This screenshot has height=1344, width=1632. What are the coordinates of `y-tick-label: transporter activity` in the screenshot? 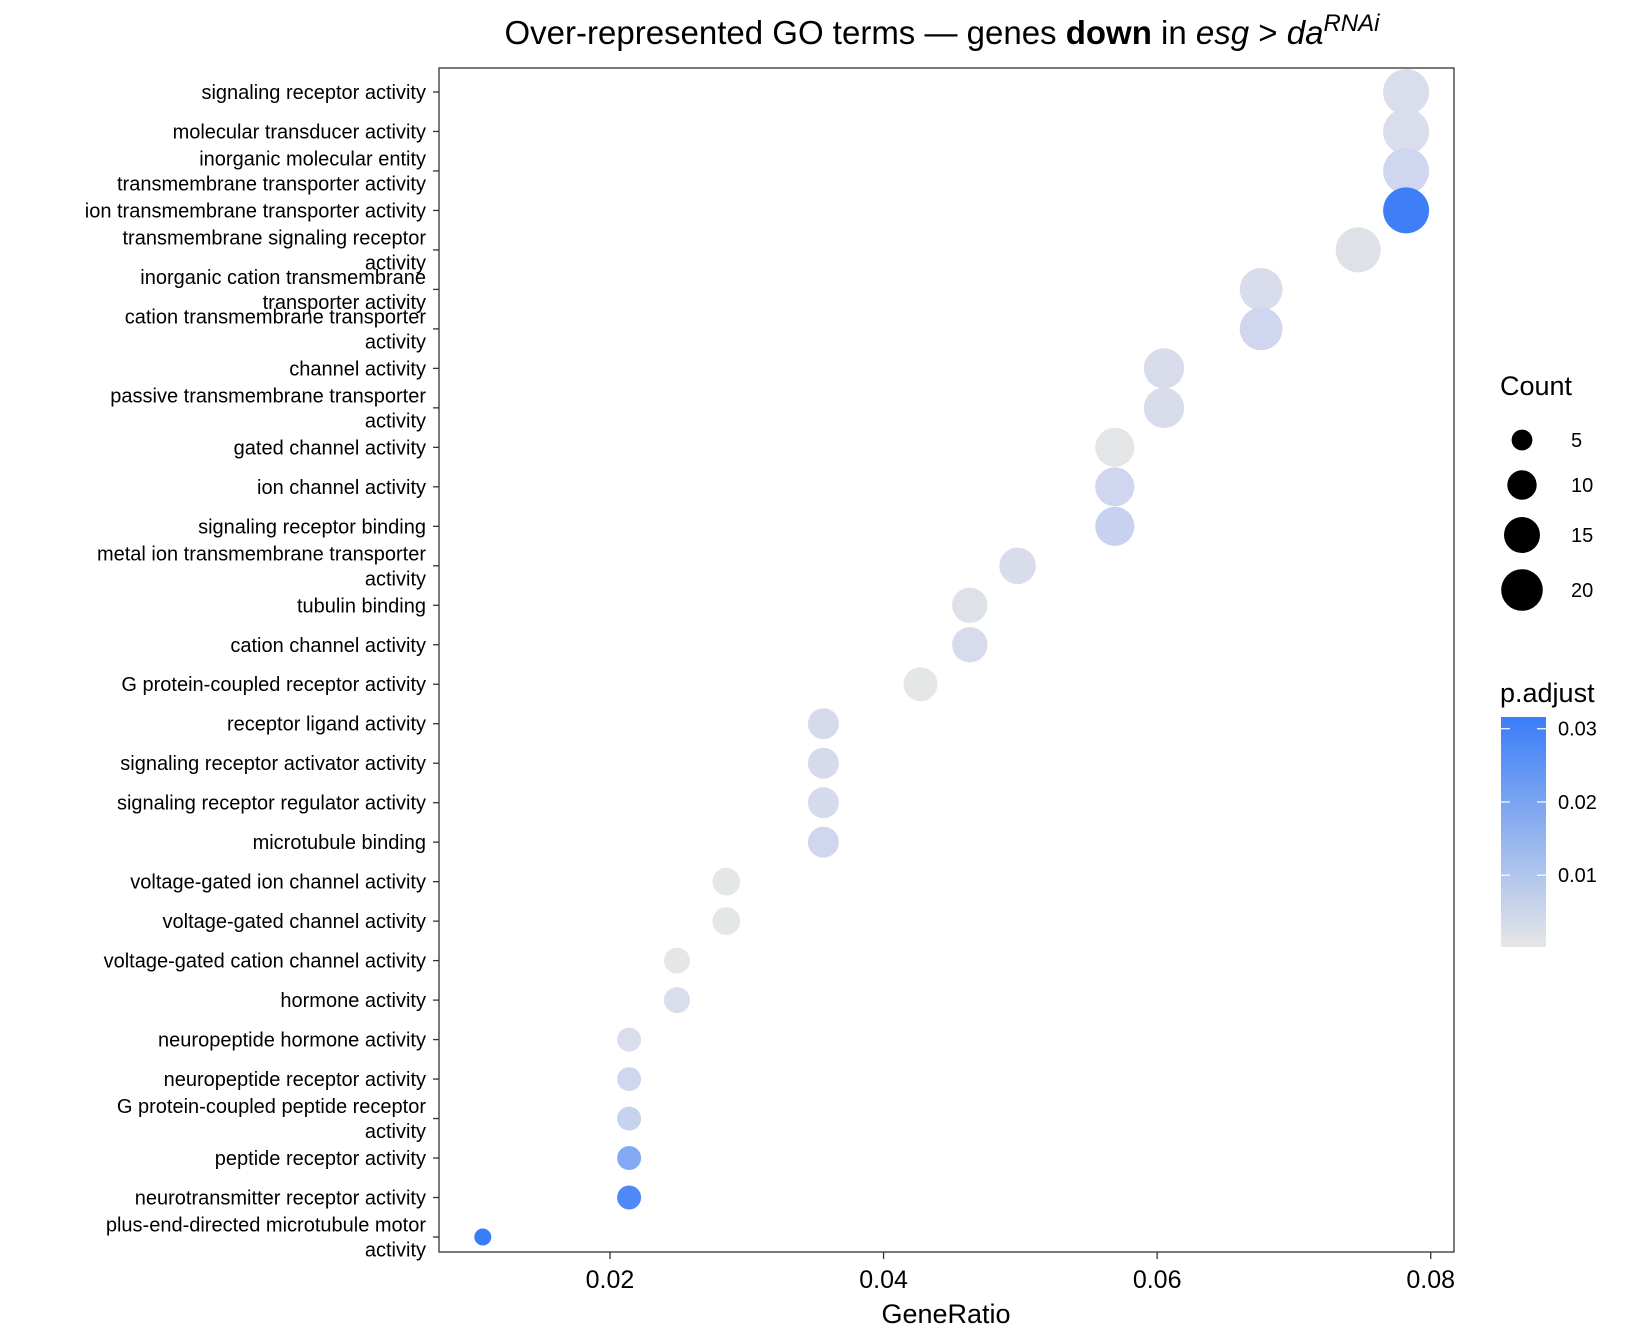 It's located at (344, 303).